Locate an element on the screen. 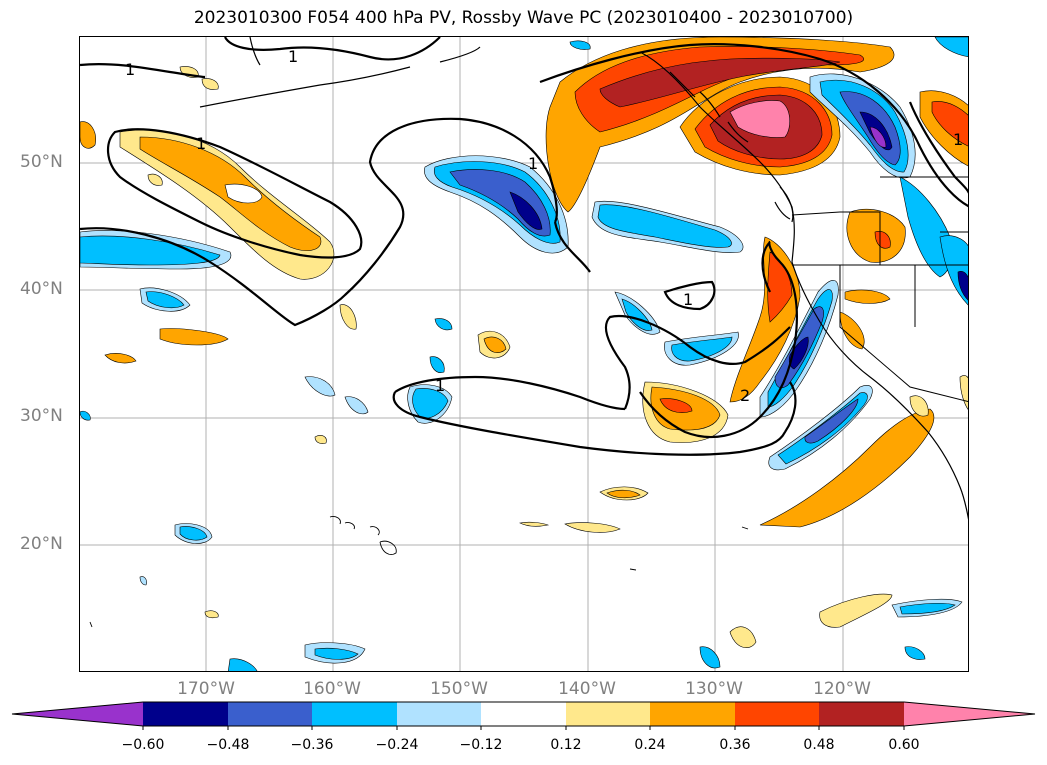 The image size is (1047, 765). pv-contour-1-pacific is located at coordinates (753, 158).